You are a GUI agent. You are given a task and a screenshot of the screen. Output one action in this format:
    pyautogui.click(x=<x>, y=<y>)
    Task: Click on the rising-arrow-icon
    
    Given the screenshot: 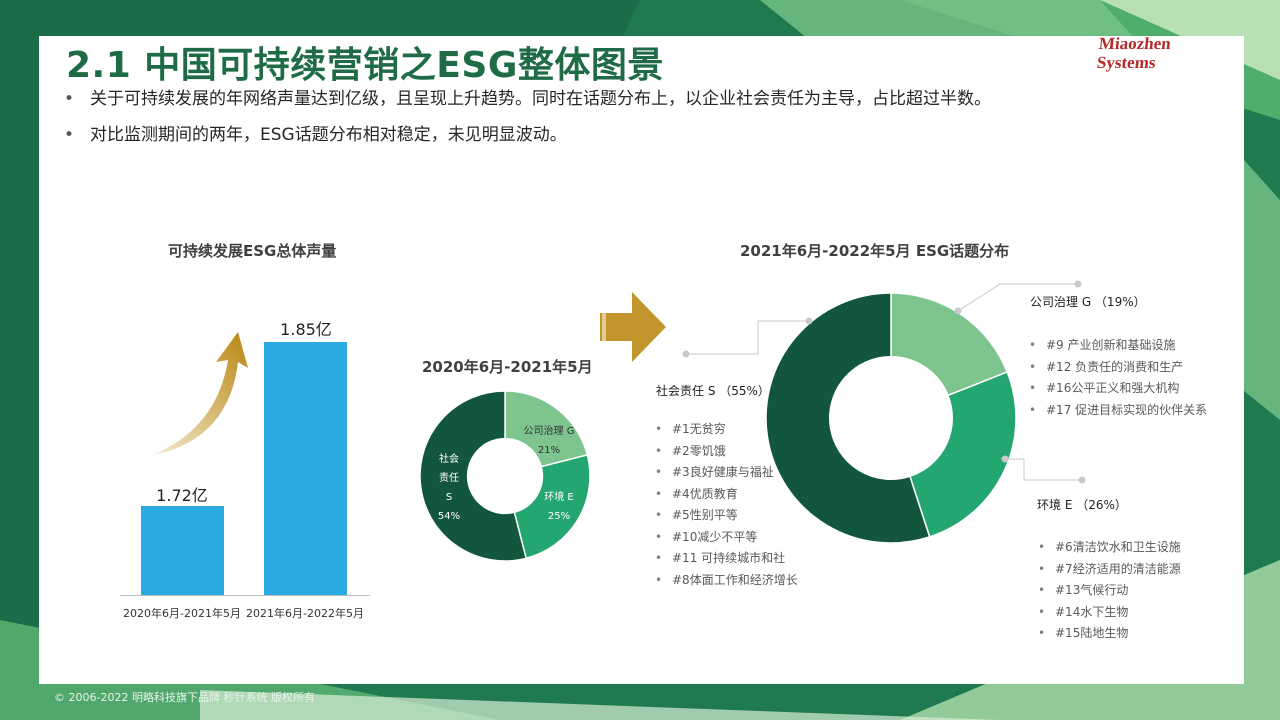 What is the action you would take?
    pyautogui.click(x=200, y=393)
    